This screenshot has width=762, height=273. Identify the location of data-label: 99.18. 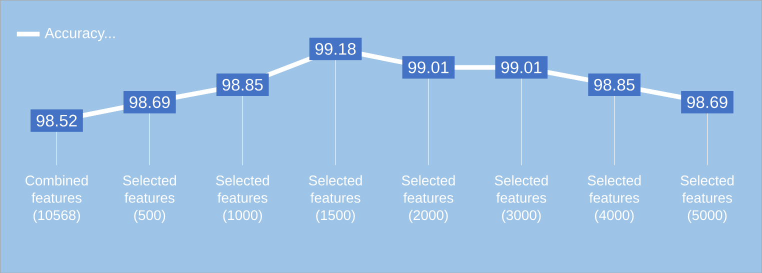
(335, 48).